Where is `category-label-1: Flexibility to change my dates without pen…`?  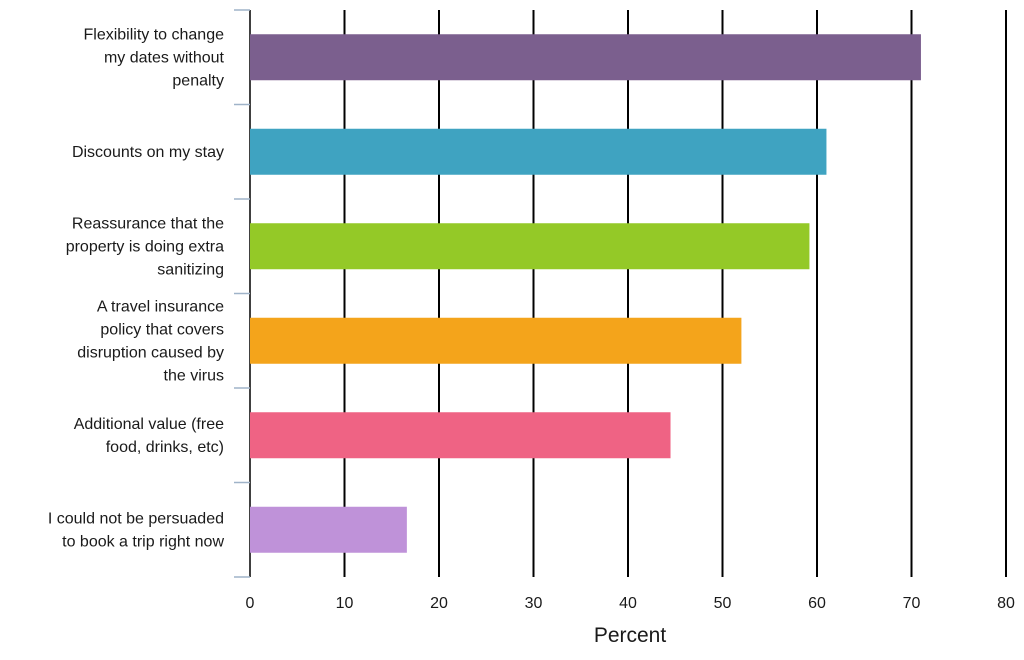
category-label-1: Flexibility to change my dates without pen… is located at coordinates (153, 57).